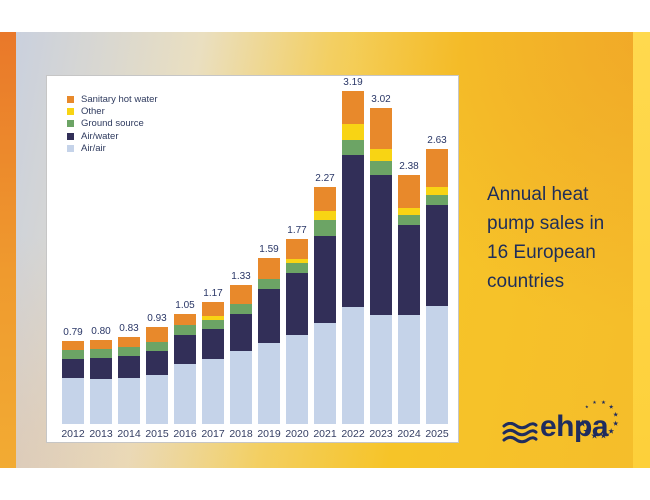 The image size is (650, 500). I want to click on x-axis-year-label: 2024, so click(409, 434).